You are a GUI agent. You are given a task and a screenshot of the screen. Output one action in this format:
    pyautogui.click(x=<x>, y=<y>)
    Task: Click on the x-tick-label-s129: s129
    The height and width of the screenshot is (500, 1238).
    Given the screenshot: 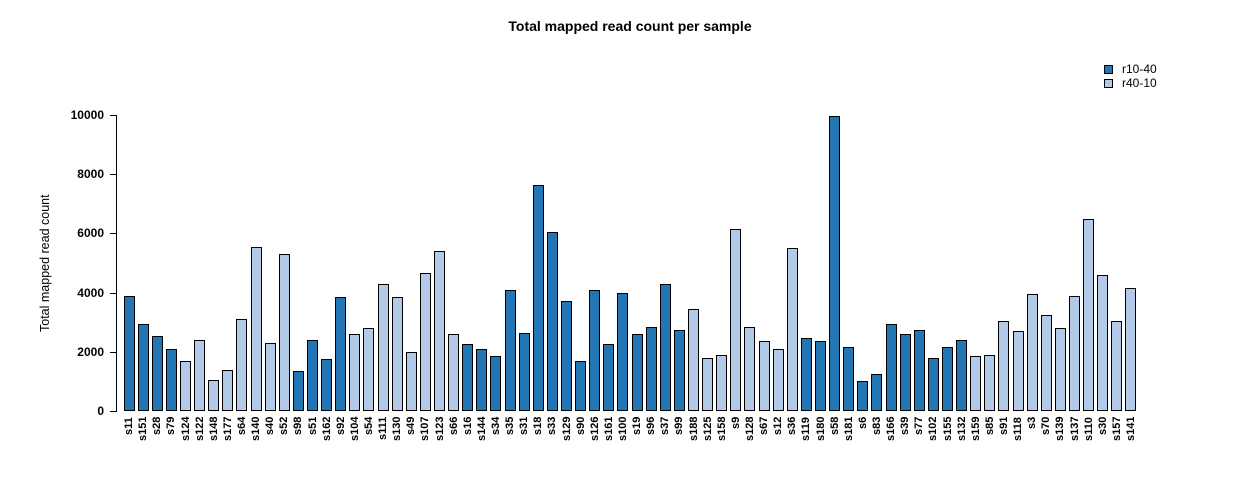 What is the action you would take?
    pyautogui.click(x=566, y=429)
    